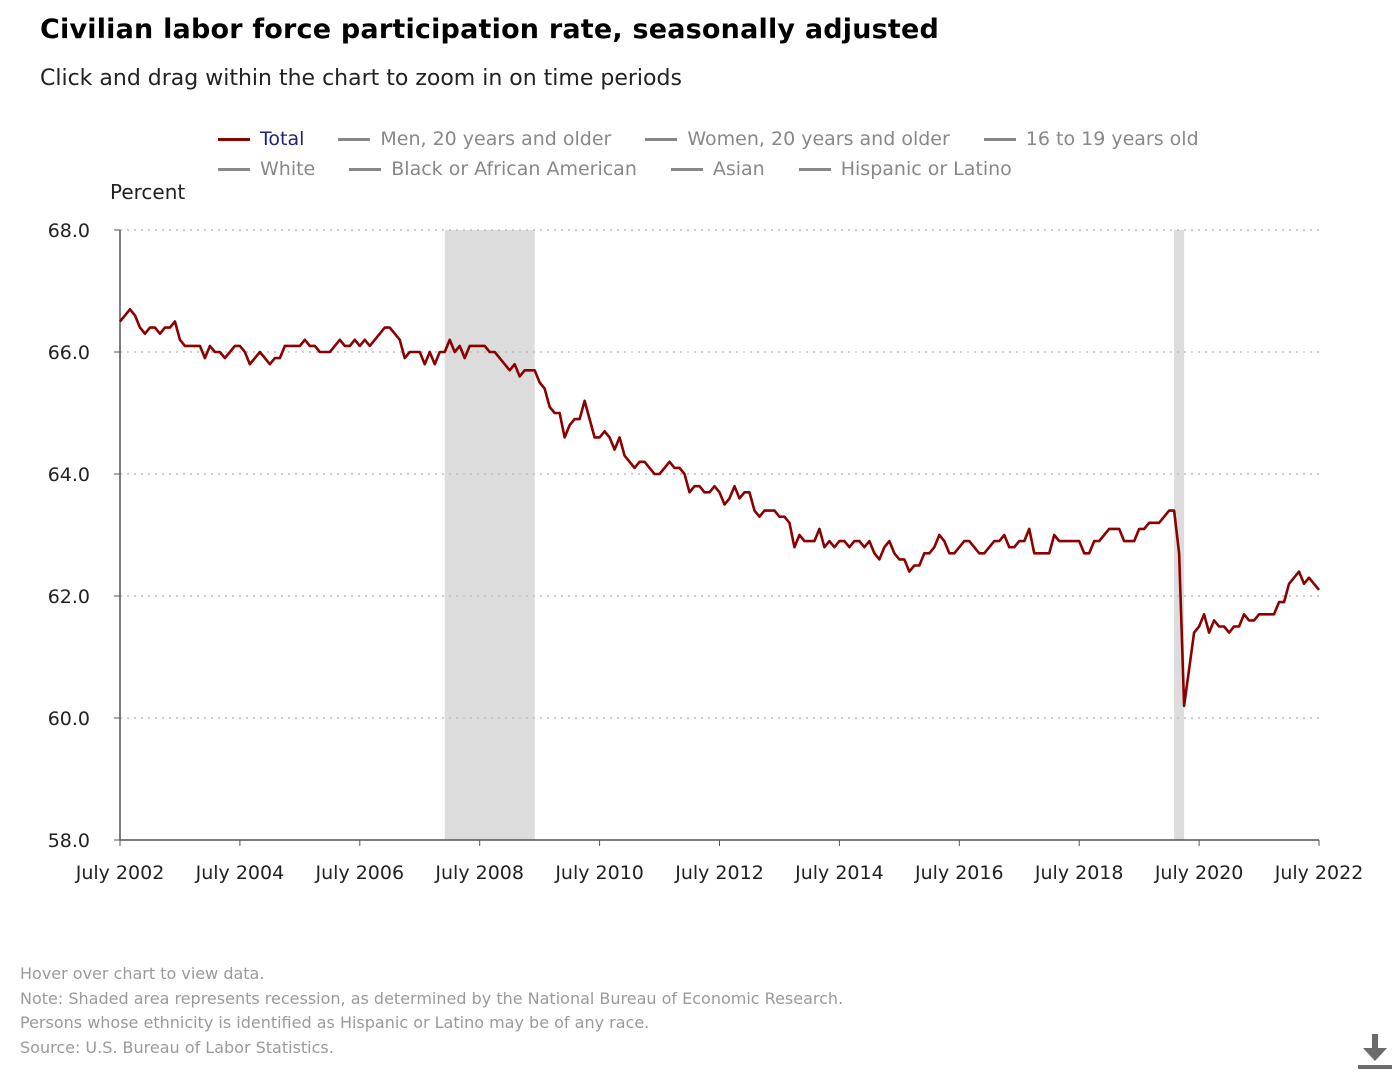 This screenshot has height=1080, width=1400. I want to click on legend-item-men: Men, 20 years and older, so click(474, 139).